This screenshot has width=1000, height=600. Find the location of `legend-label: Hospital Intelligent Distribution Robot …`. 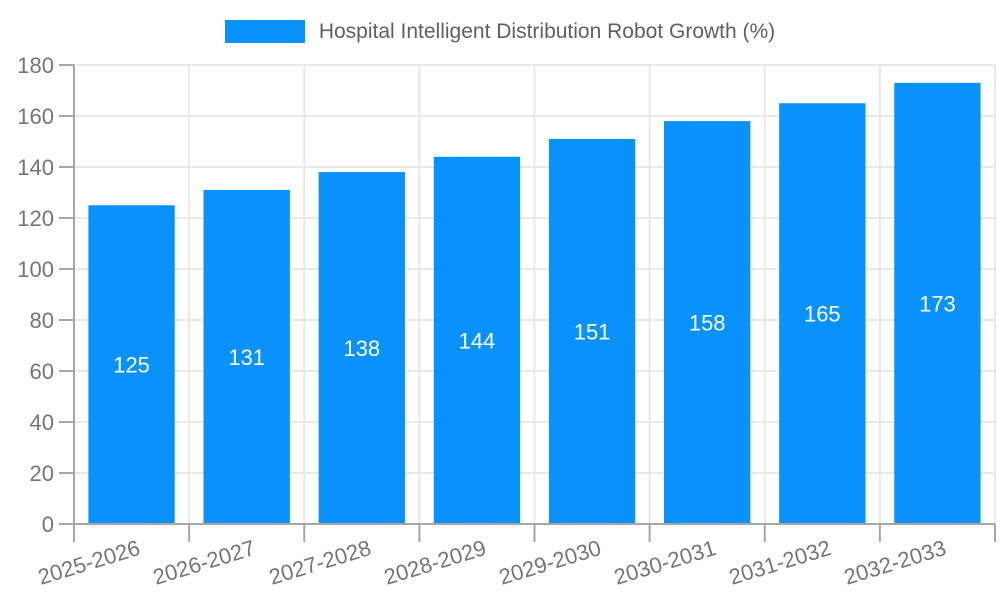

legend-label: Hospital Intelligent Distribution Robot … is located at coordinates (547, 31).